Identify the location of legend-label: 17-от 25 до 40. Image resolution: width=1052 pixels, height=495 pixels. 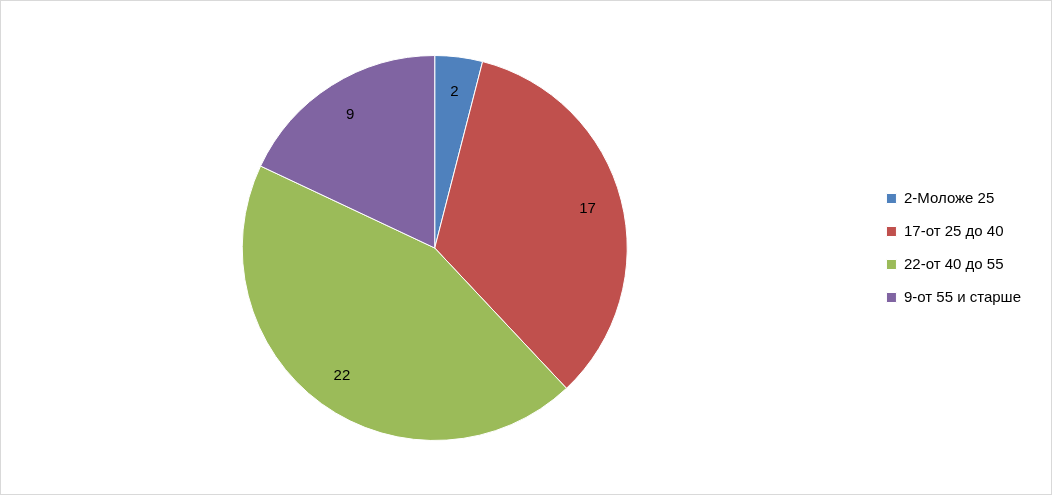
(953, 230).